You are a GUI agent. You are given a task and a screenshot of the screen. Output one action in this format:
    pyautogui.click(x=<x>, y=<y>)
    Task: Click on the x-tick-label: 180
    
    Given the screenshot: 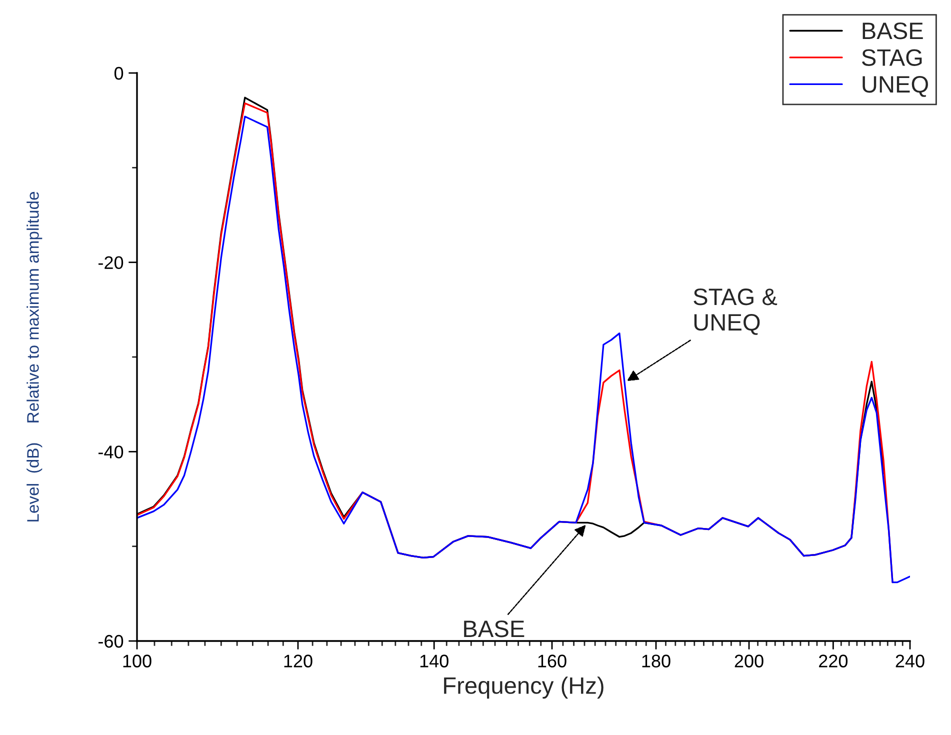 What is the action you would take?
    pyautogui.click(x=656, y=661)
    